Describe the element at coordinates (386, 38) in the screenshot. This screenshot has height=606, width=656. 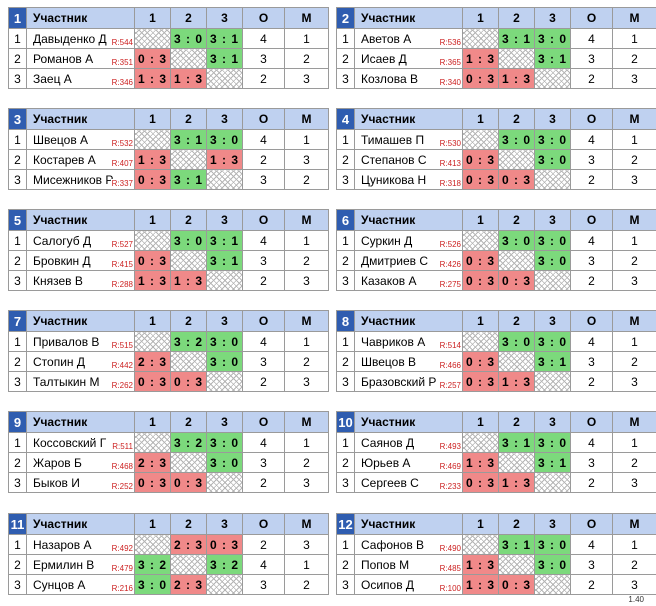
I see `participant-name: Аветов А` at that location.